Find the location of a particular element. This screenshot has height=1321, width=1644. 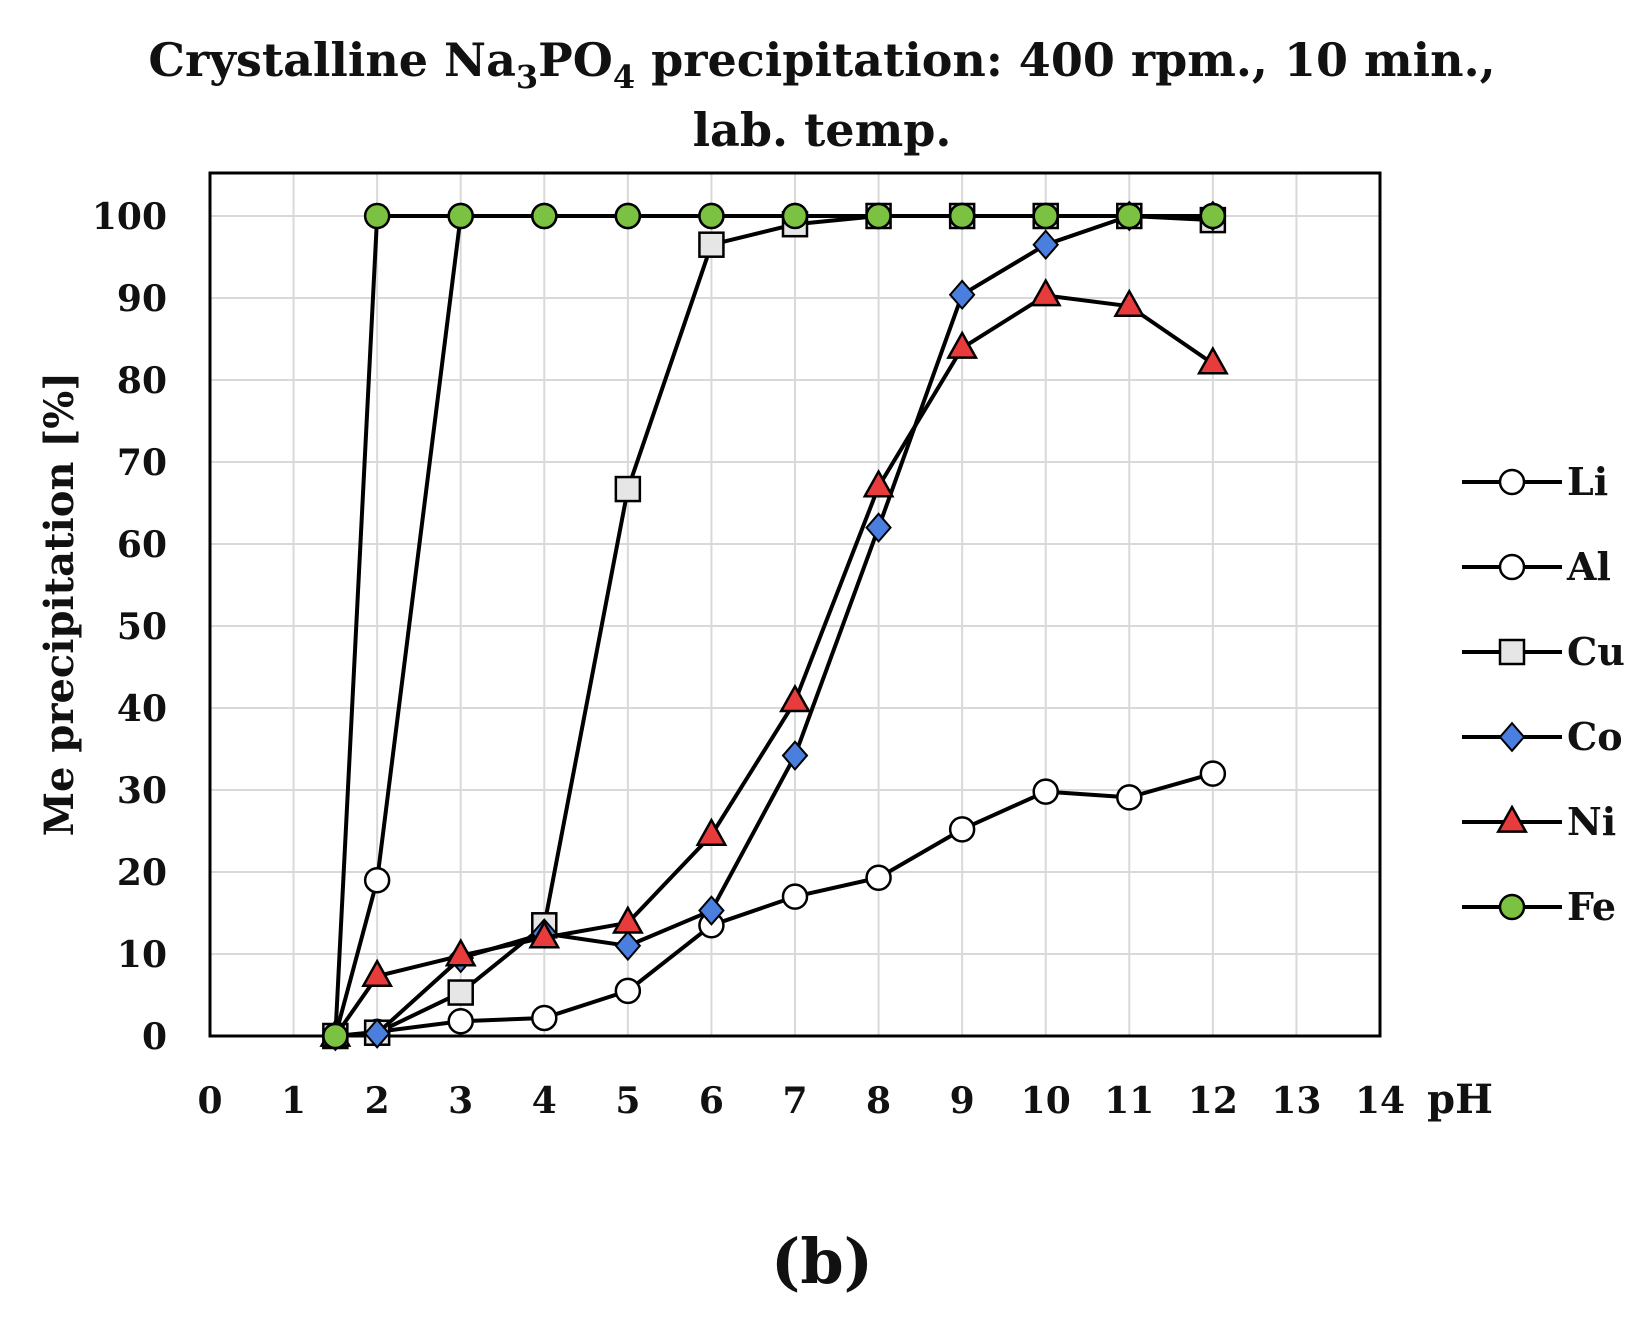

x-tick-label: 10 is located at coordinates (1046, 1101).